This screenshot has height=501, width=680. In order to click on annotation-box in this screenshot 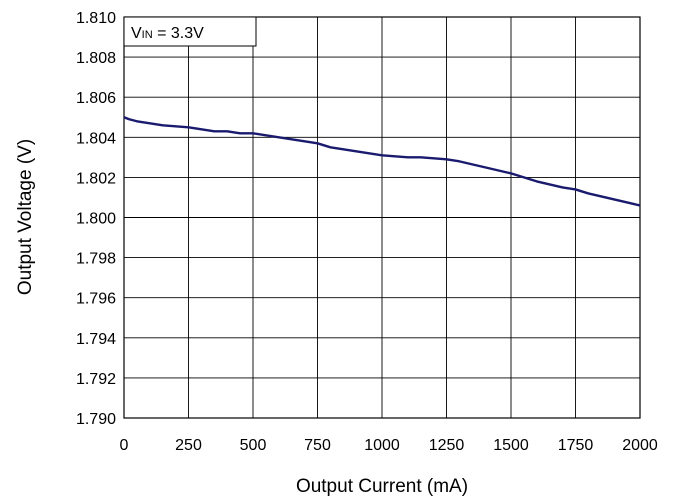, I will do `click(190, 31)`.